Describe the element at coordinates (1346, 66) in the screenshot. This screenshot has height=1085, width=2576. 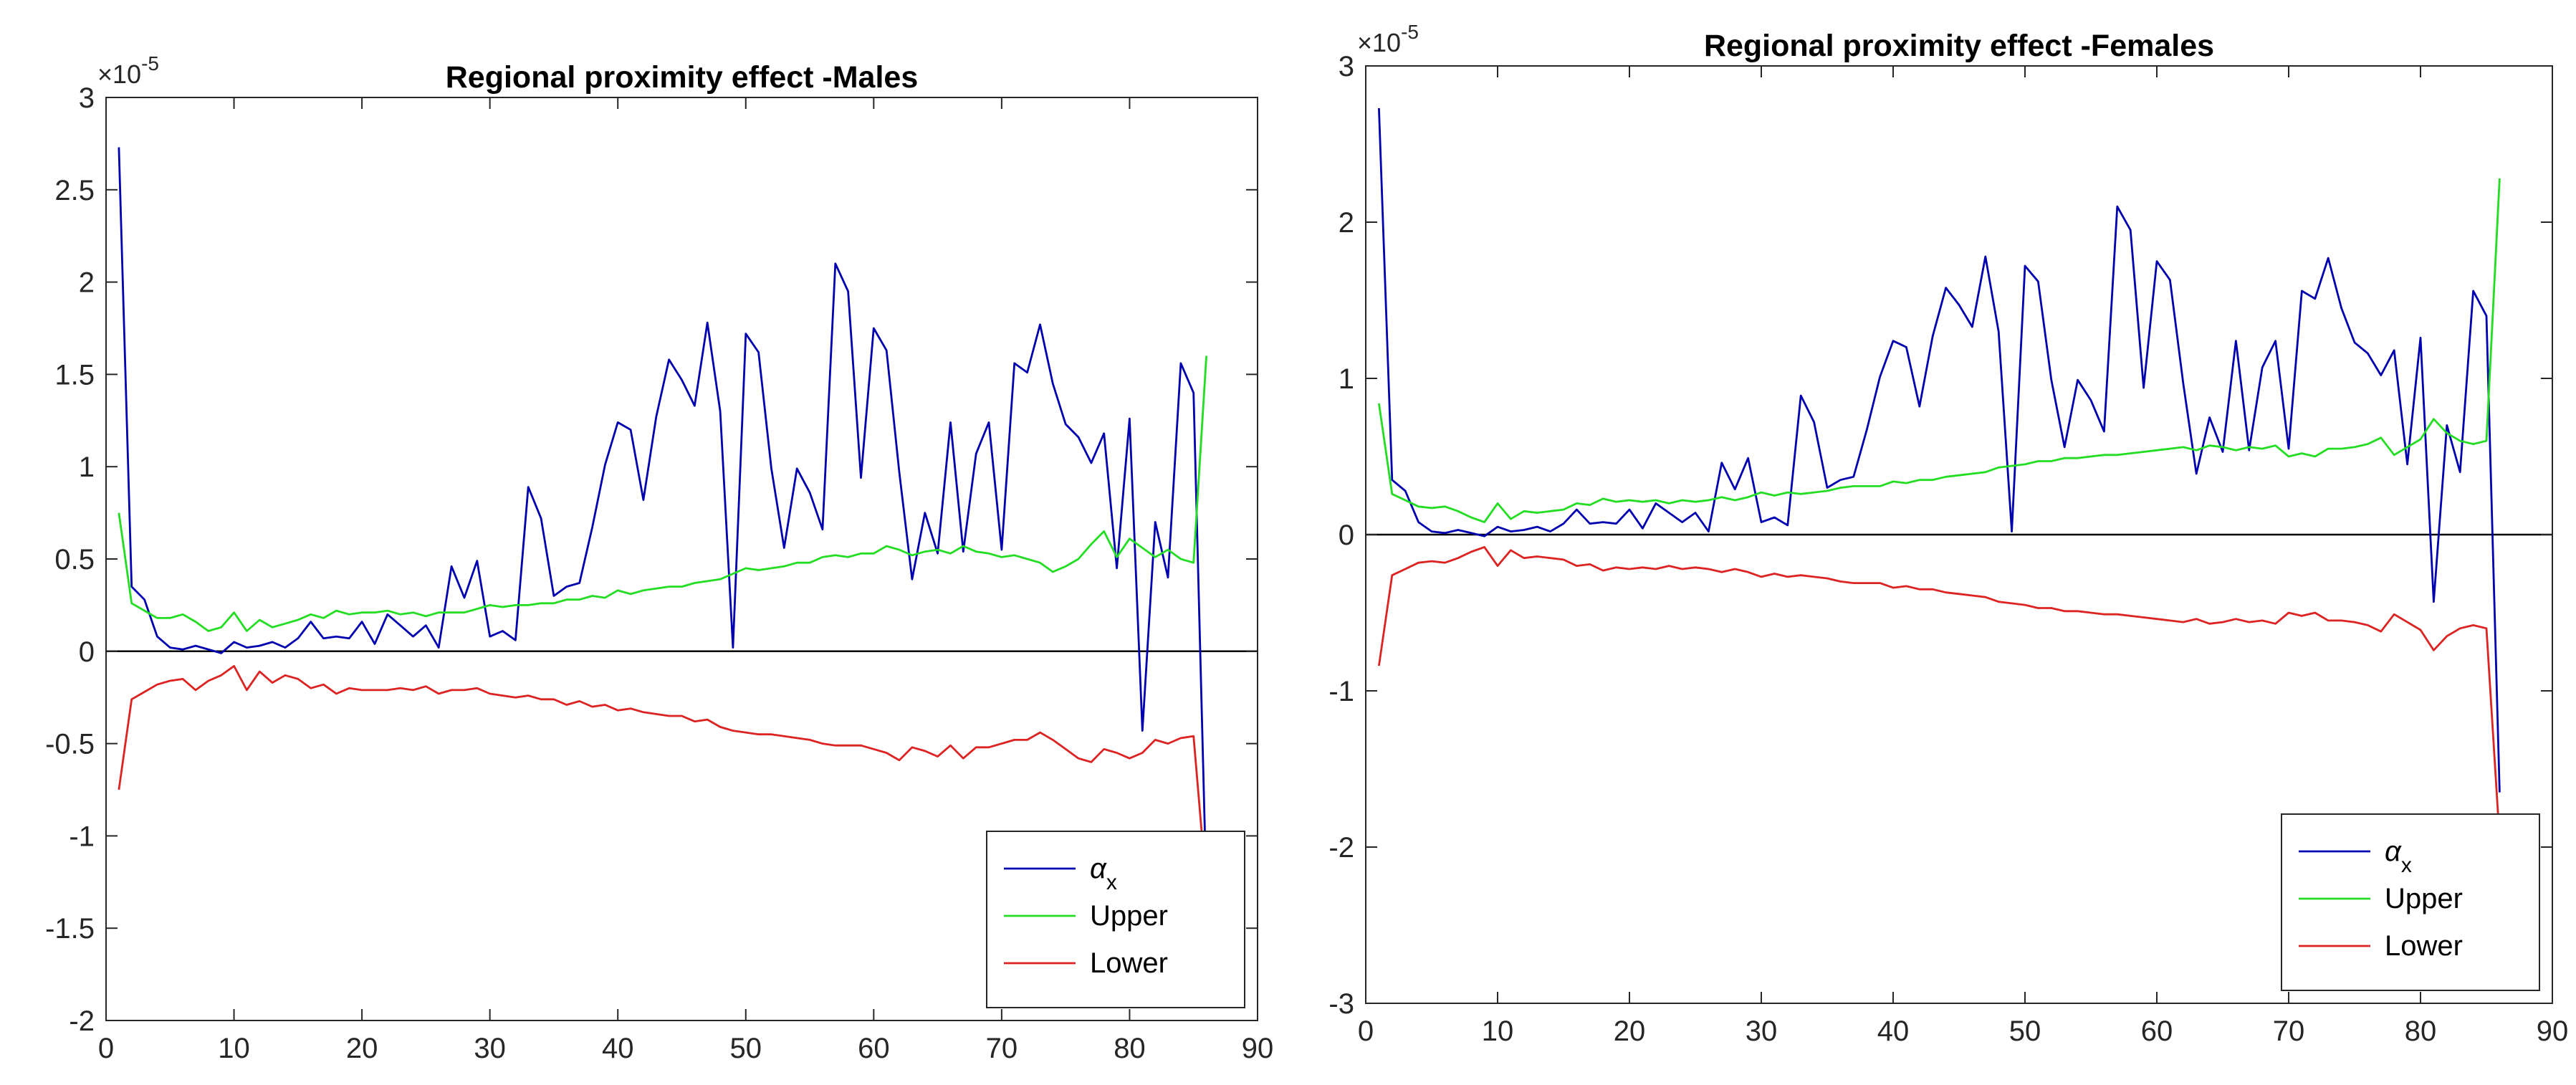
I see `chart-2-y-tick-label: 3` at that location.